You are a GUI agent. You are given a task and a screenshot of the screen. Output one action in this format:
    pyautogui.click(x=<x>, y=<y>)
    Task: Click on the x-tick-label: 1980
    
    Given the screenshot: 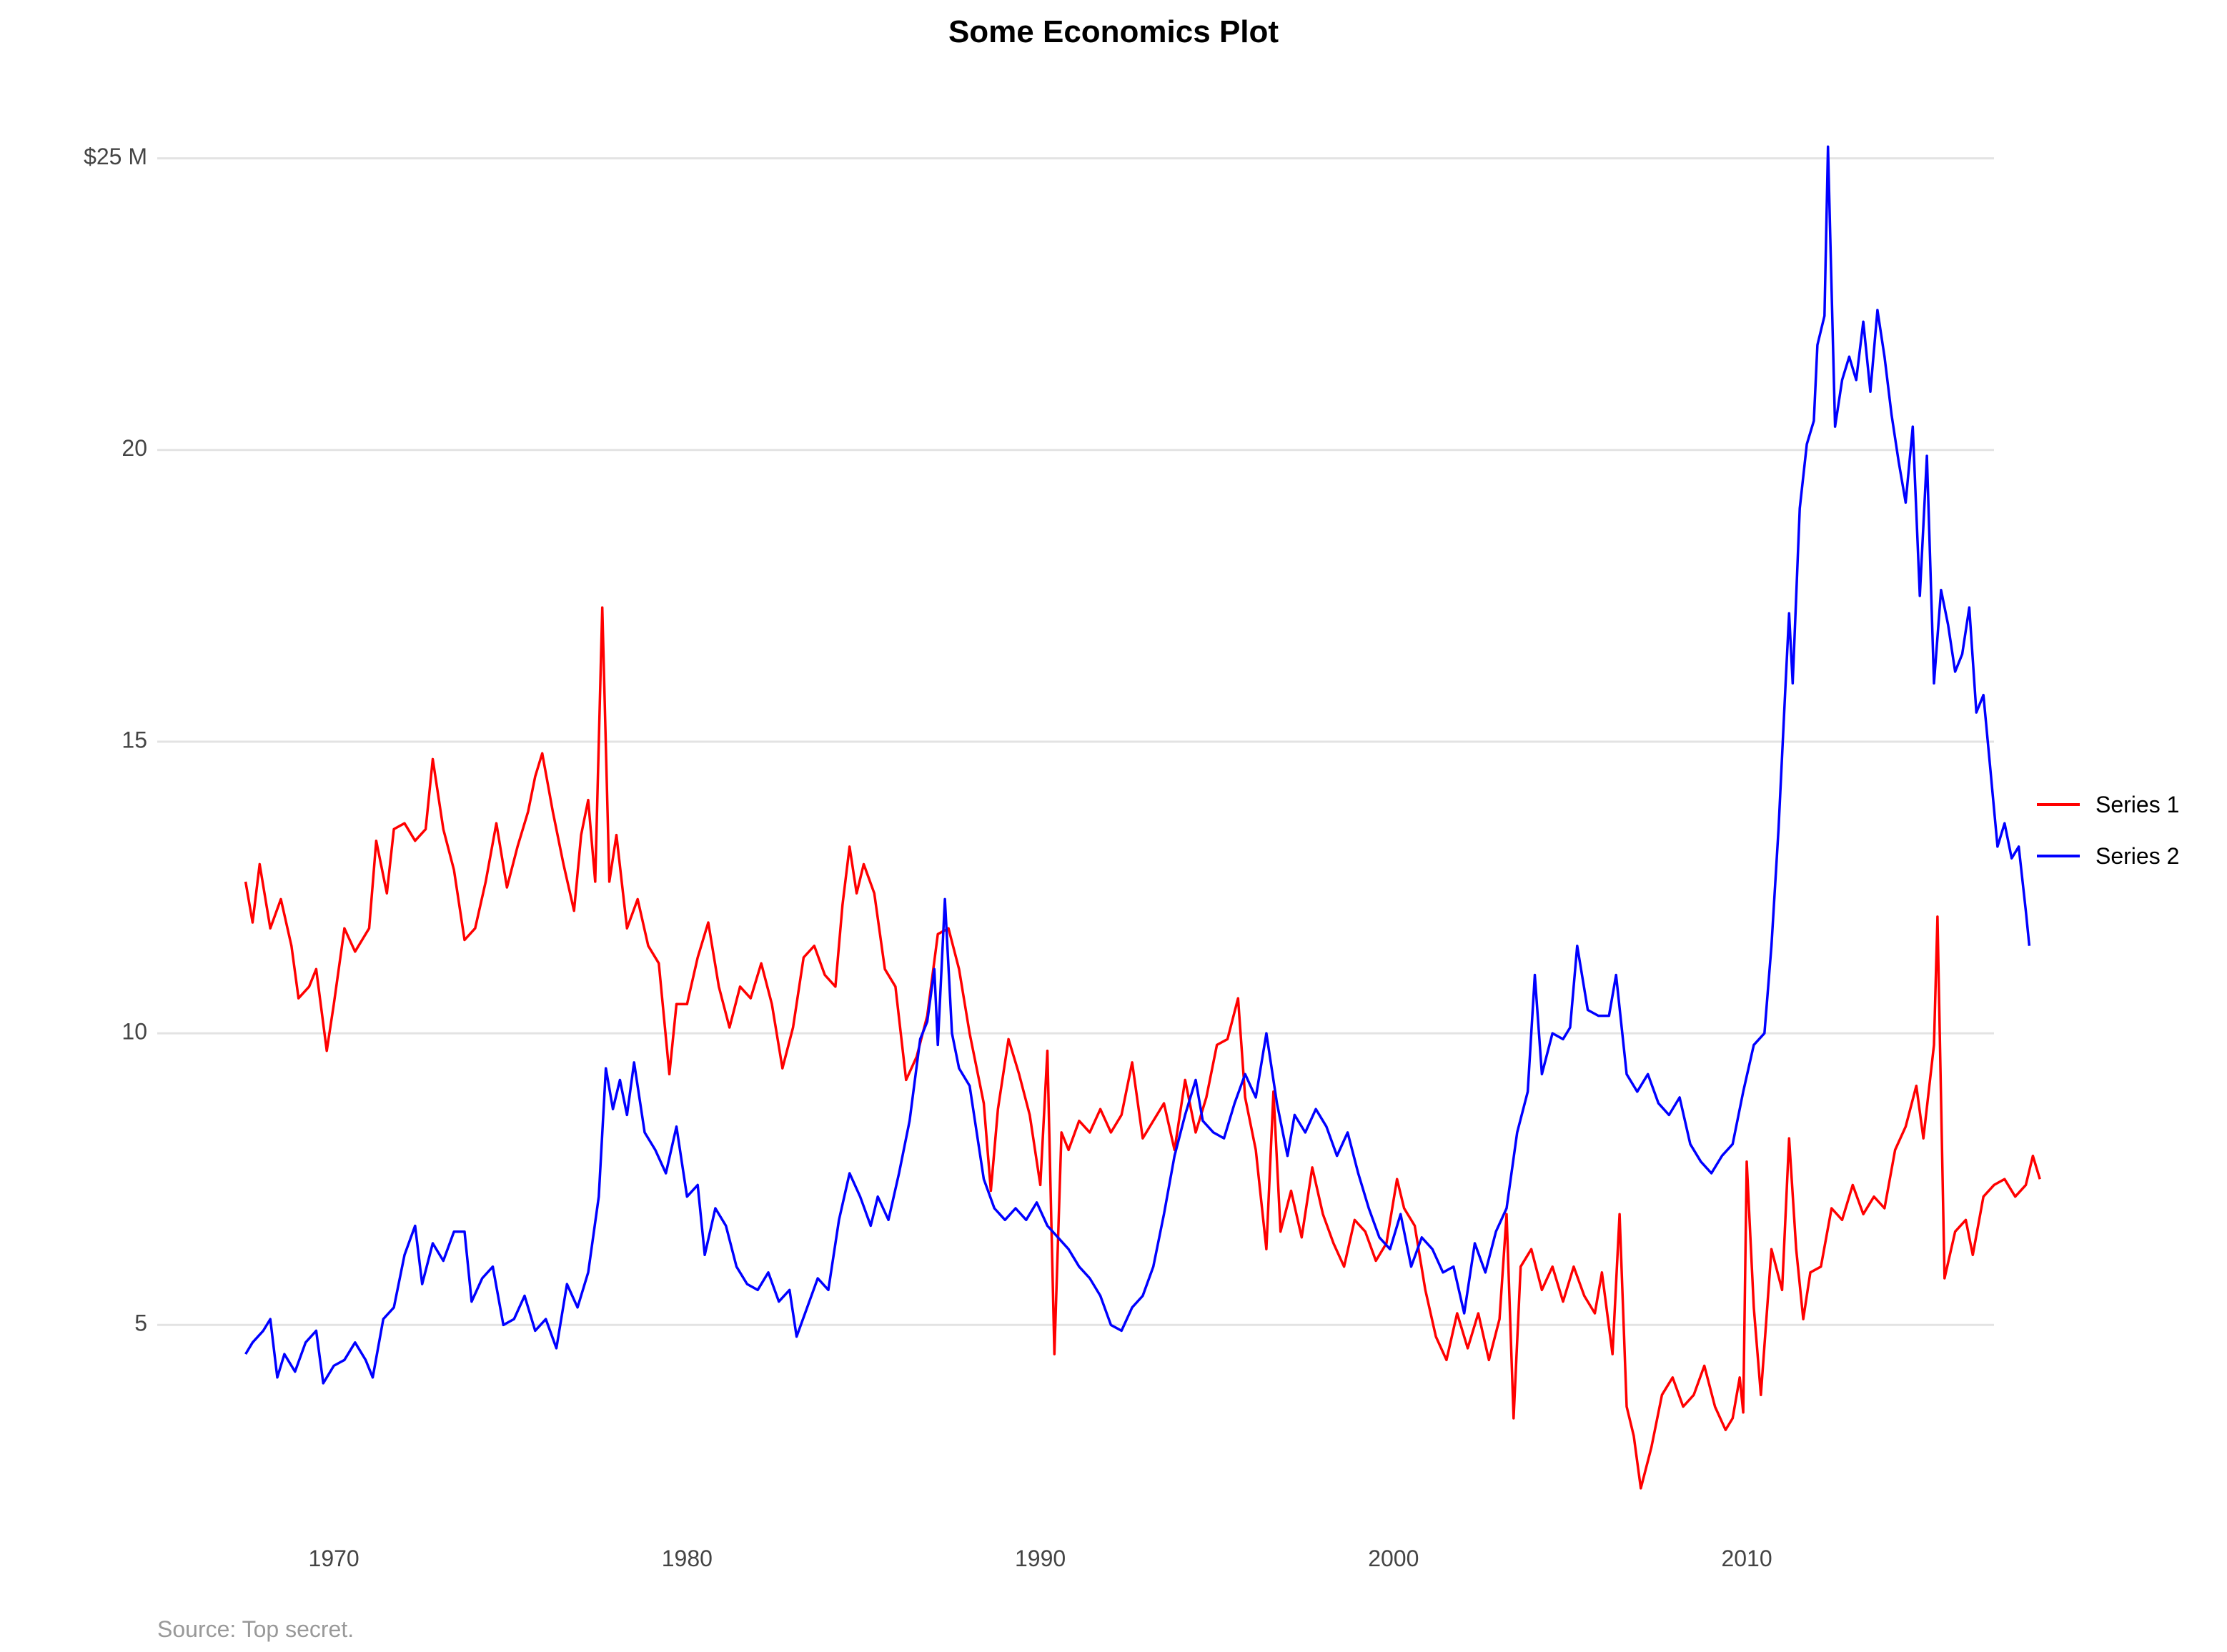 What is the action you would take?
    pyautogui.click(x=688, y=1558)
    